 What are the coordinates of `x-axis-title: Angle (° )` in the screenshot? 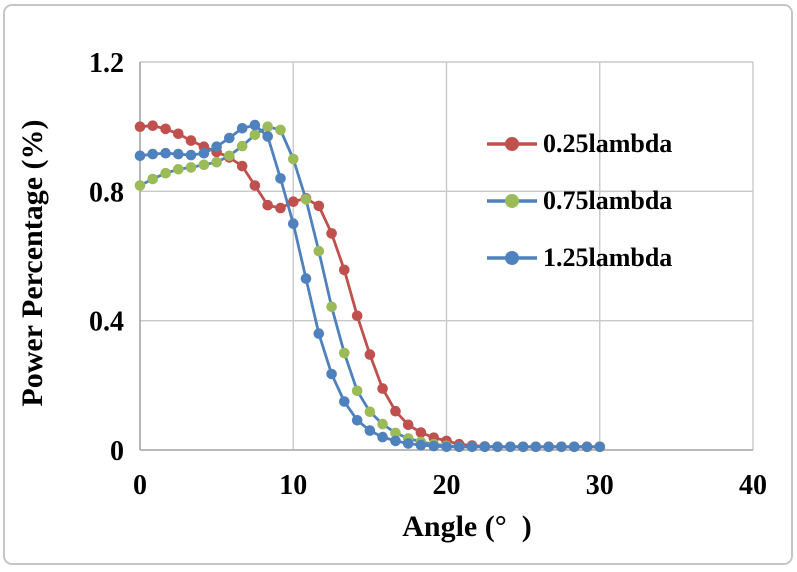 It's located at (467, 526).